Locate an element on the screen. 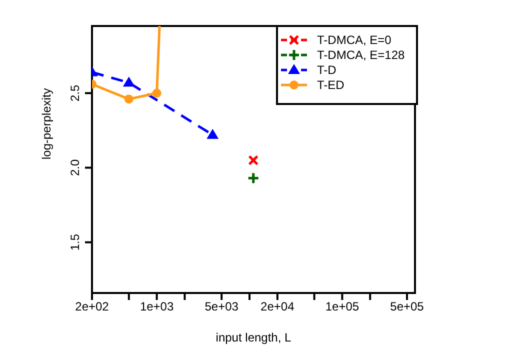 The width and height of the screenshot is (522, 357). y-tick-label: 2.5 is located at coordinates (75, 93).